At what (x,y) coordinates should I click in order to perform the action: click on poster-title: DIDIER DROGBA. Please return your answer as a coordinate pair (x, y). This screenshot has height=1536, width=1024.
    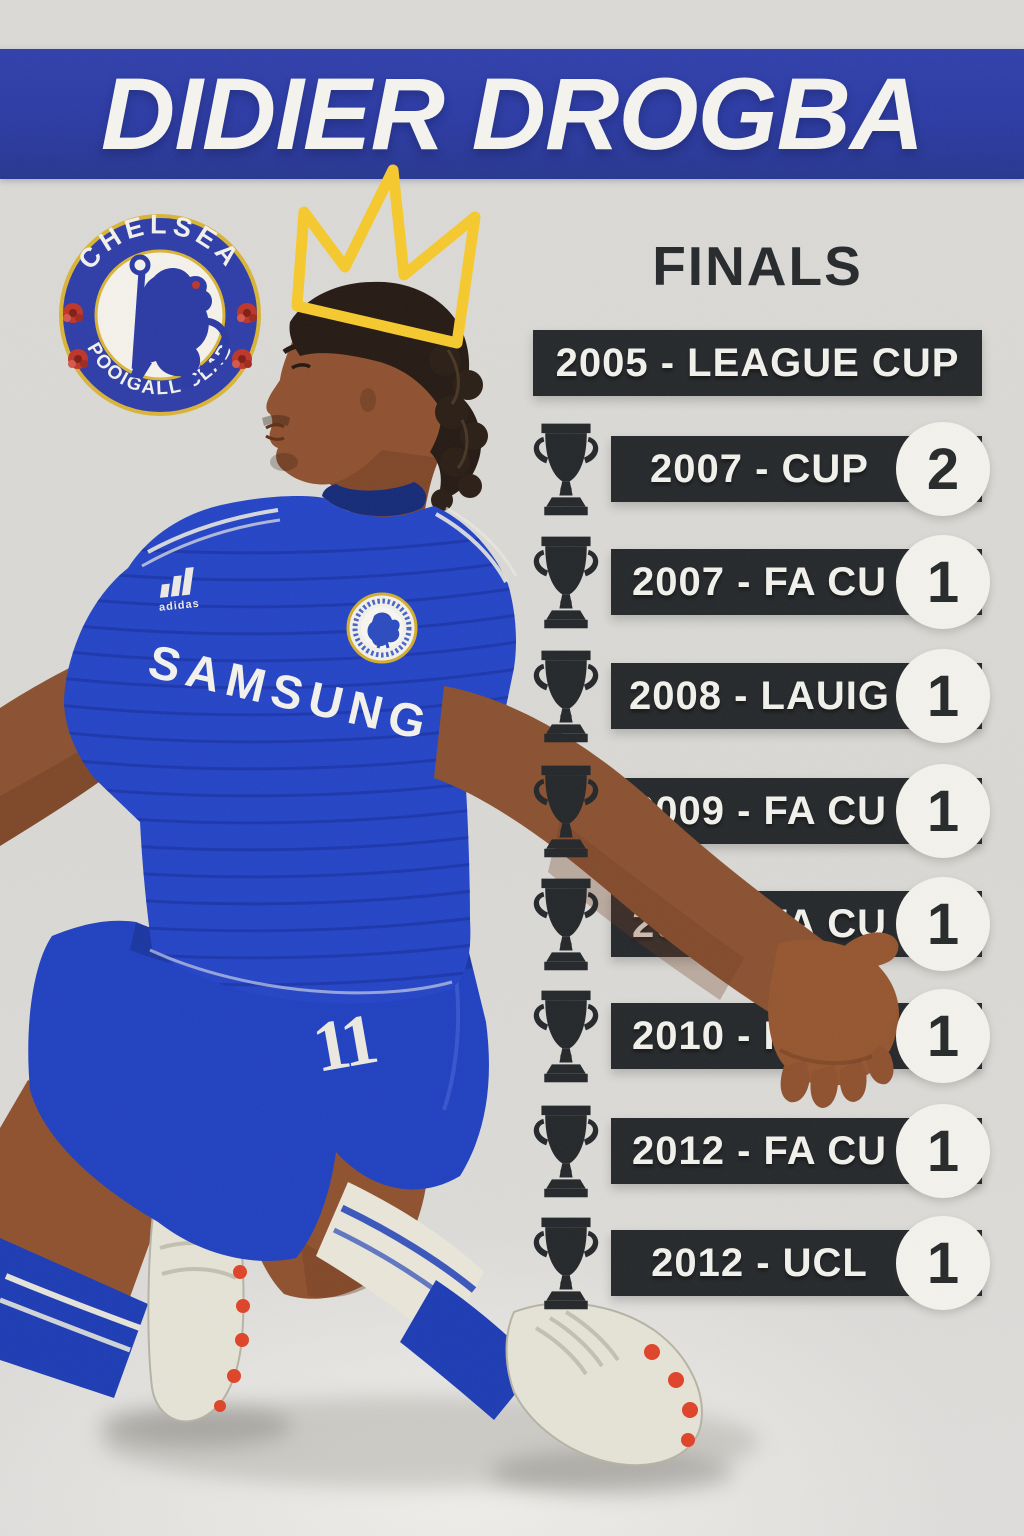
    Looking at the image, I should click on (512, 114).